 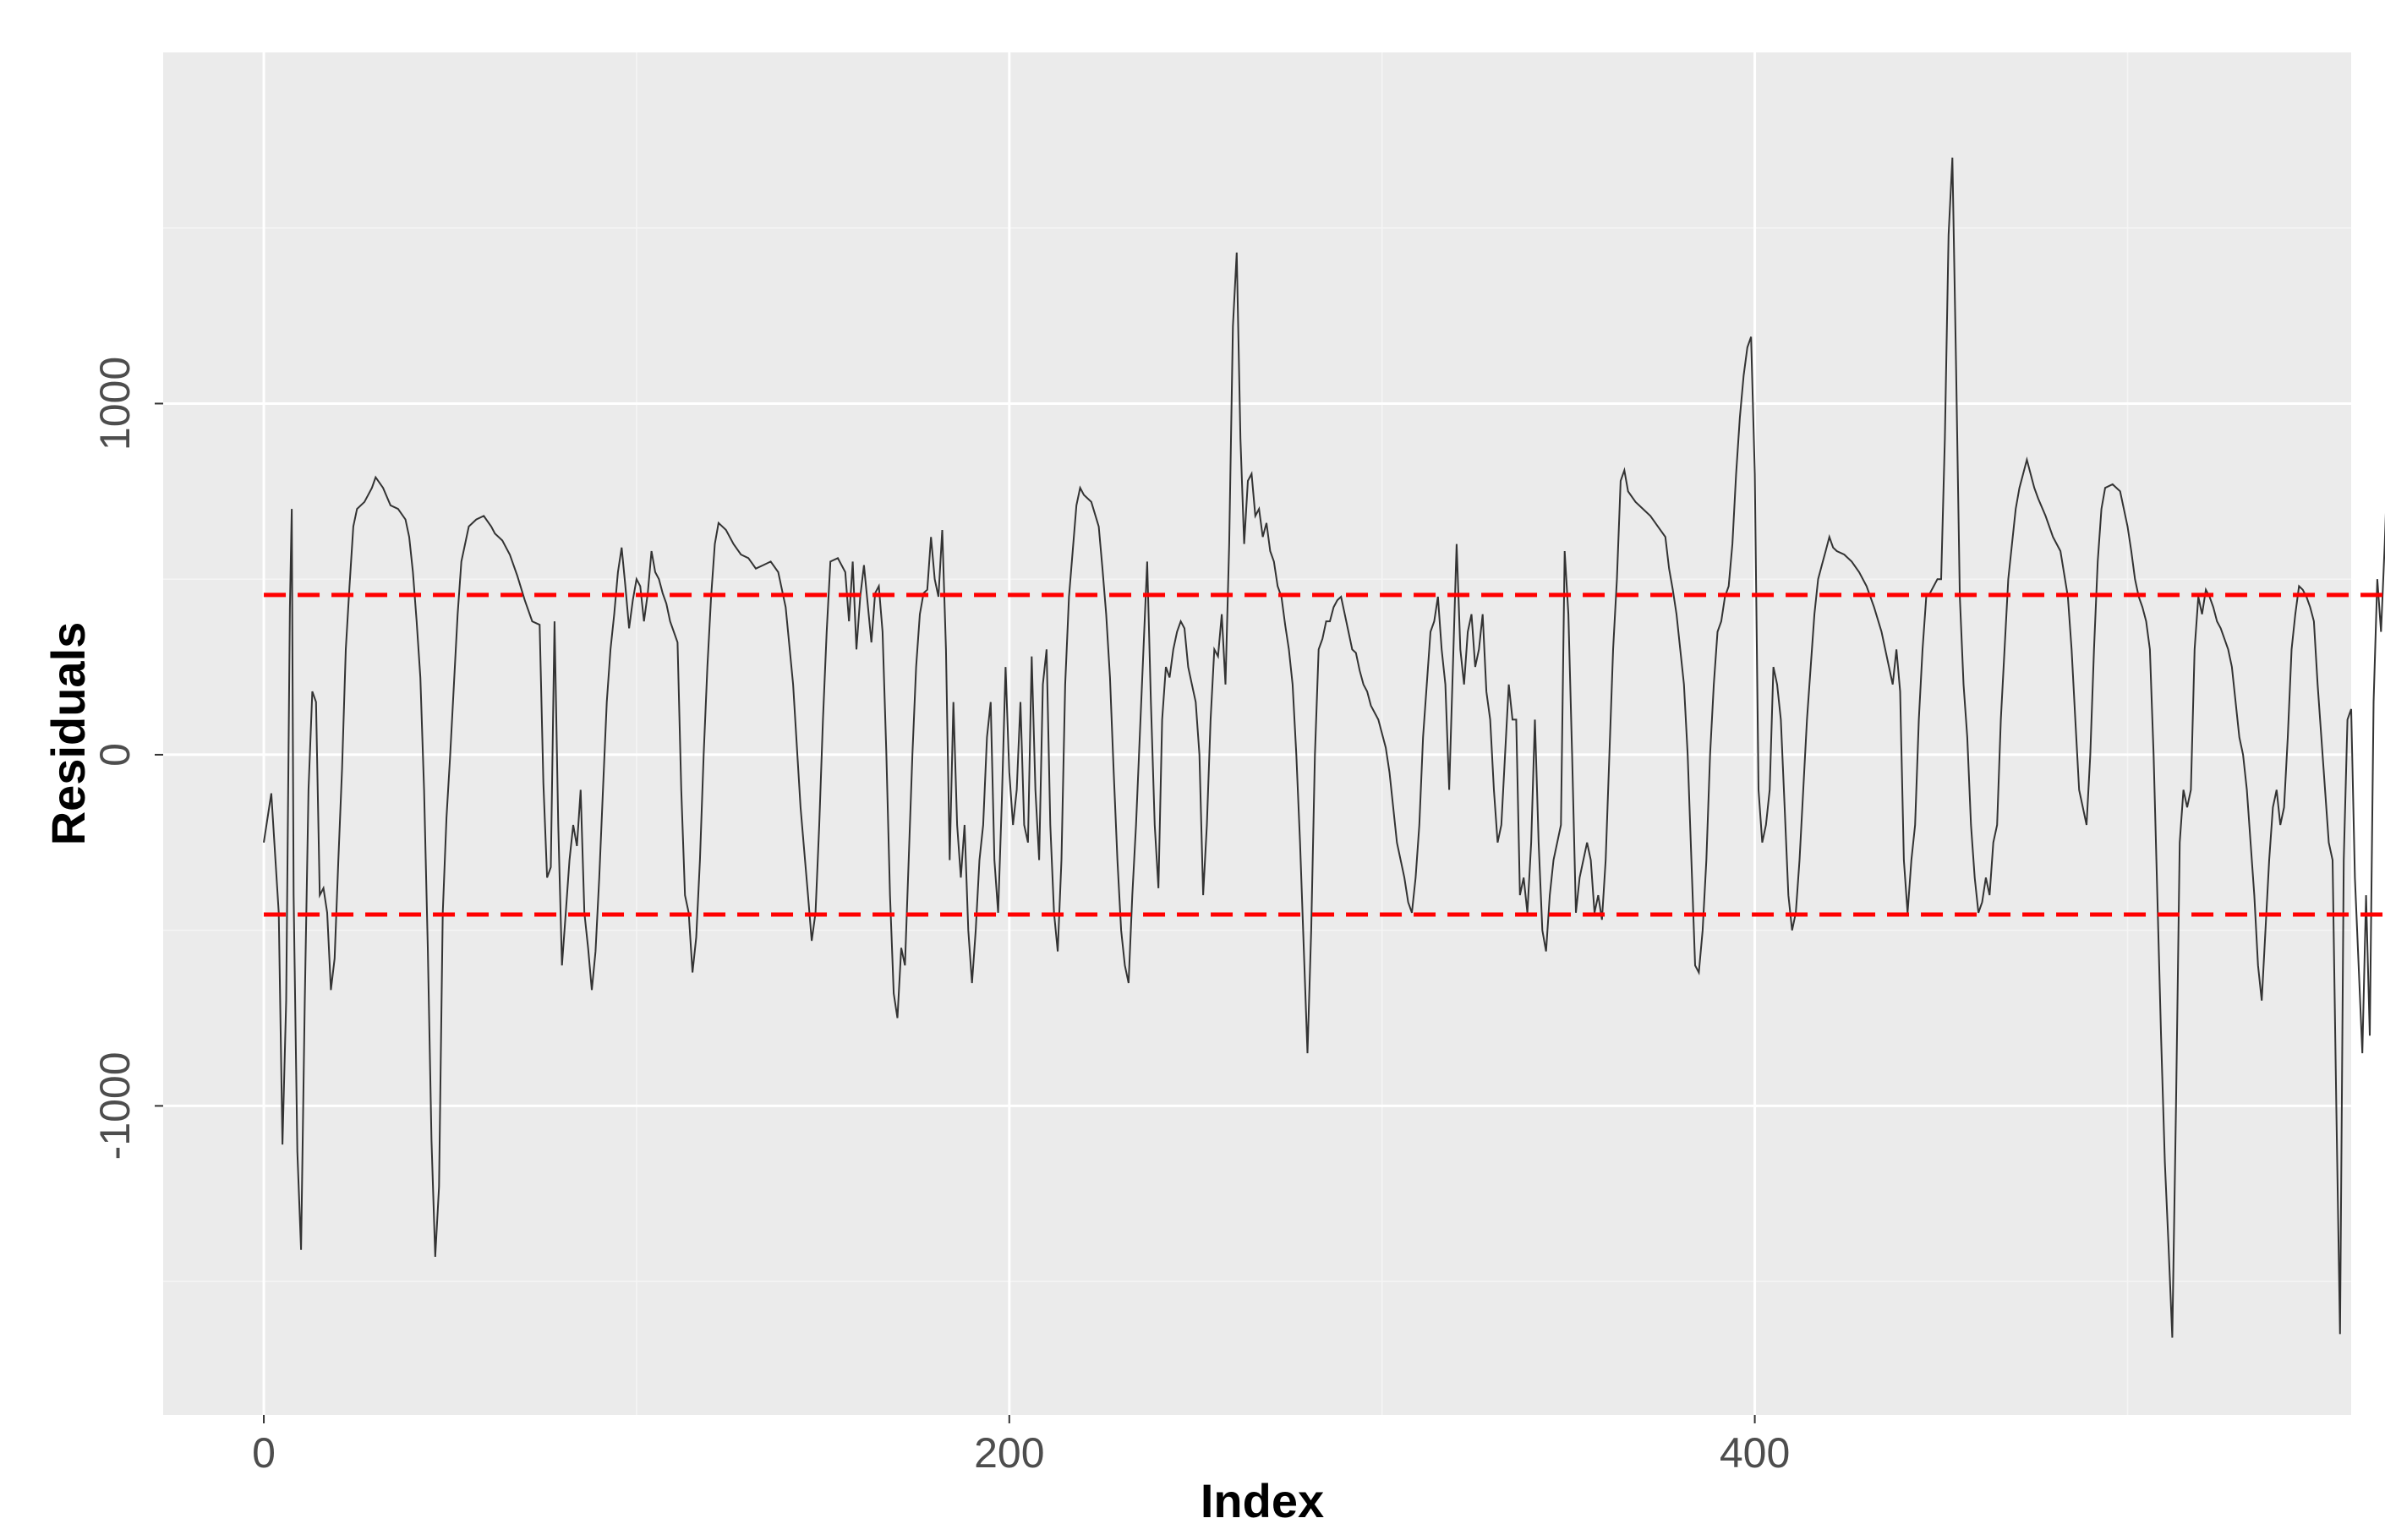 What do you see at coordinates (264, 1453) in the screenshot?
I see `x-tick-label: 0` at bounding box center [264, 1453].